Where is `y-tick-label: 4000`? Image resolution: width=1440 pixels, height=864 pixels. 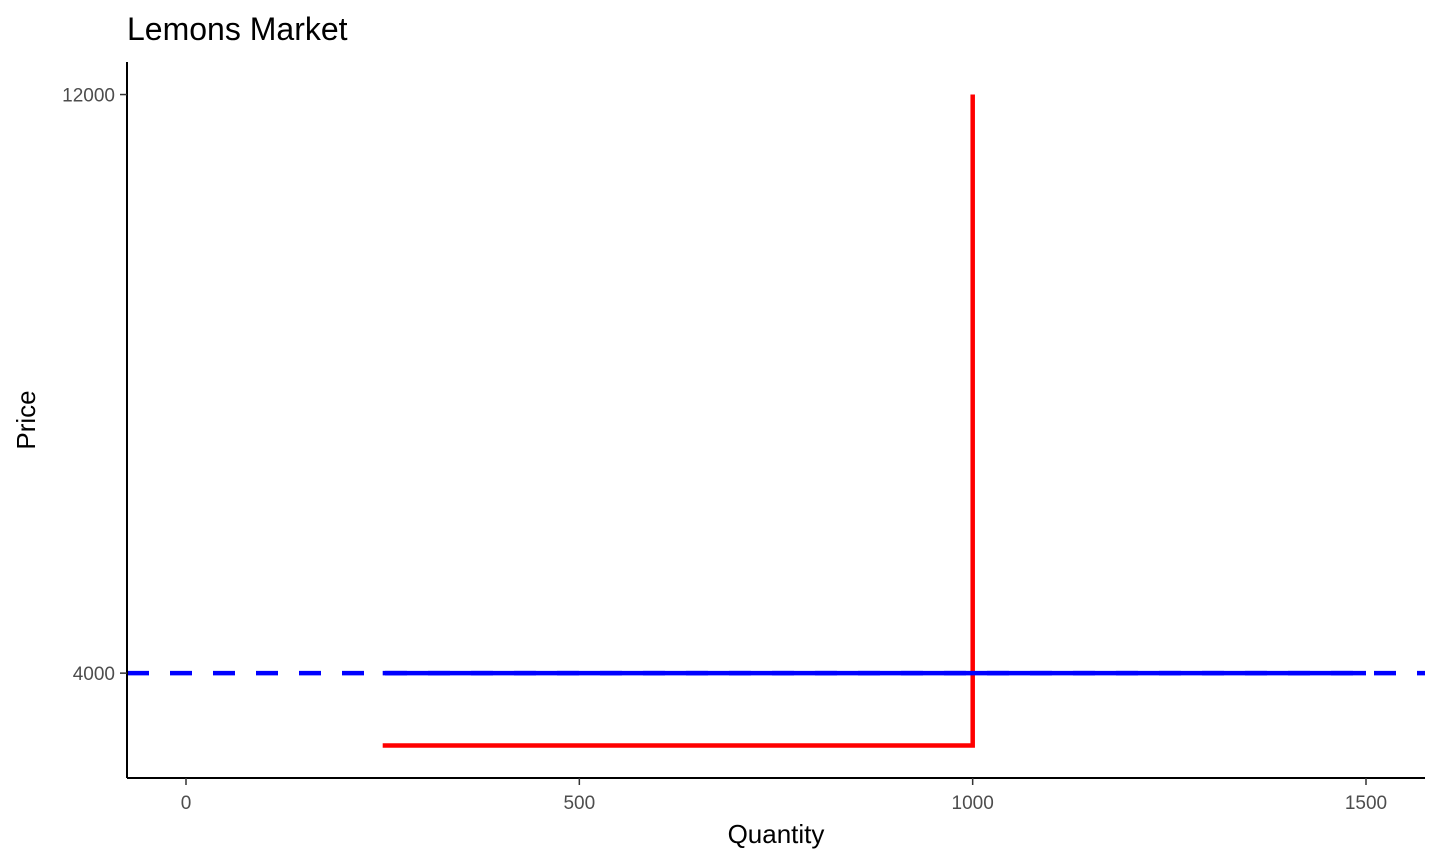
y-tick-label: 4000 is located at coordinates (94, 674).